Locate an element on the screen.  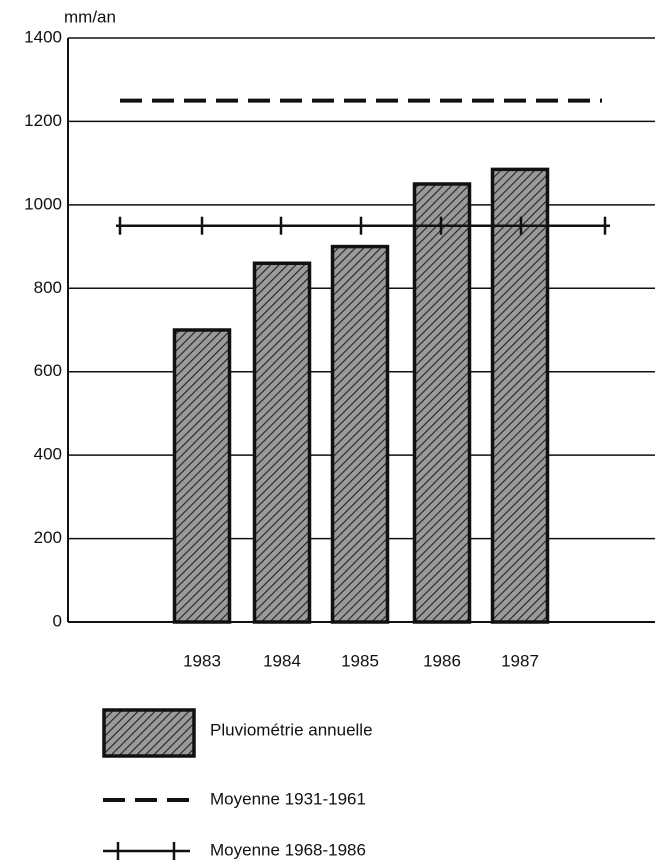
x-tick-label: 1987 is located at coordinates (520, 660).